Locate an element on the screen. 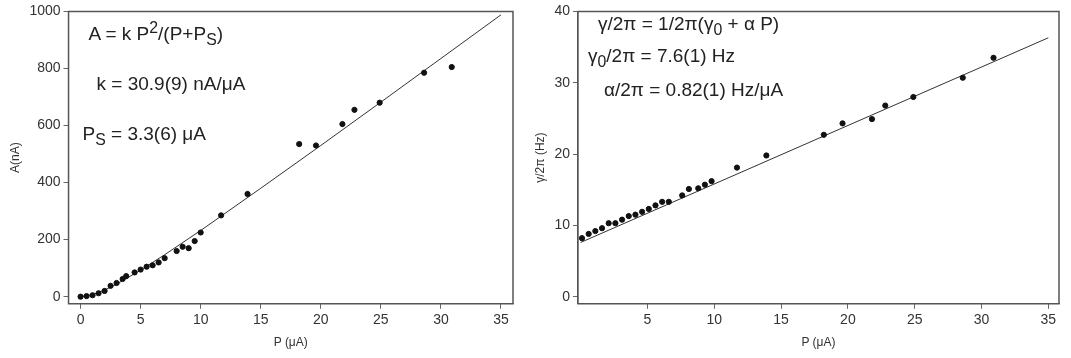 Image resolution: width=1071 pixels, height=358 pixels. y-tick-label: 20 is located at coordinates (562, 152).